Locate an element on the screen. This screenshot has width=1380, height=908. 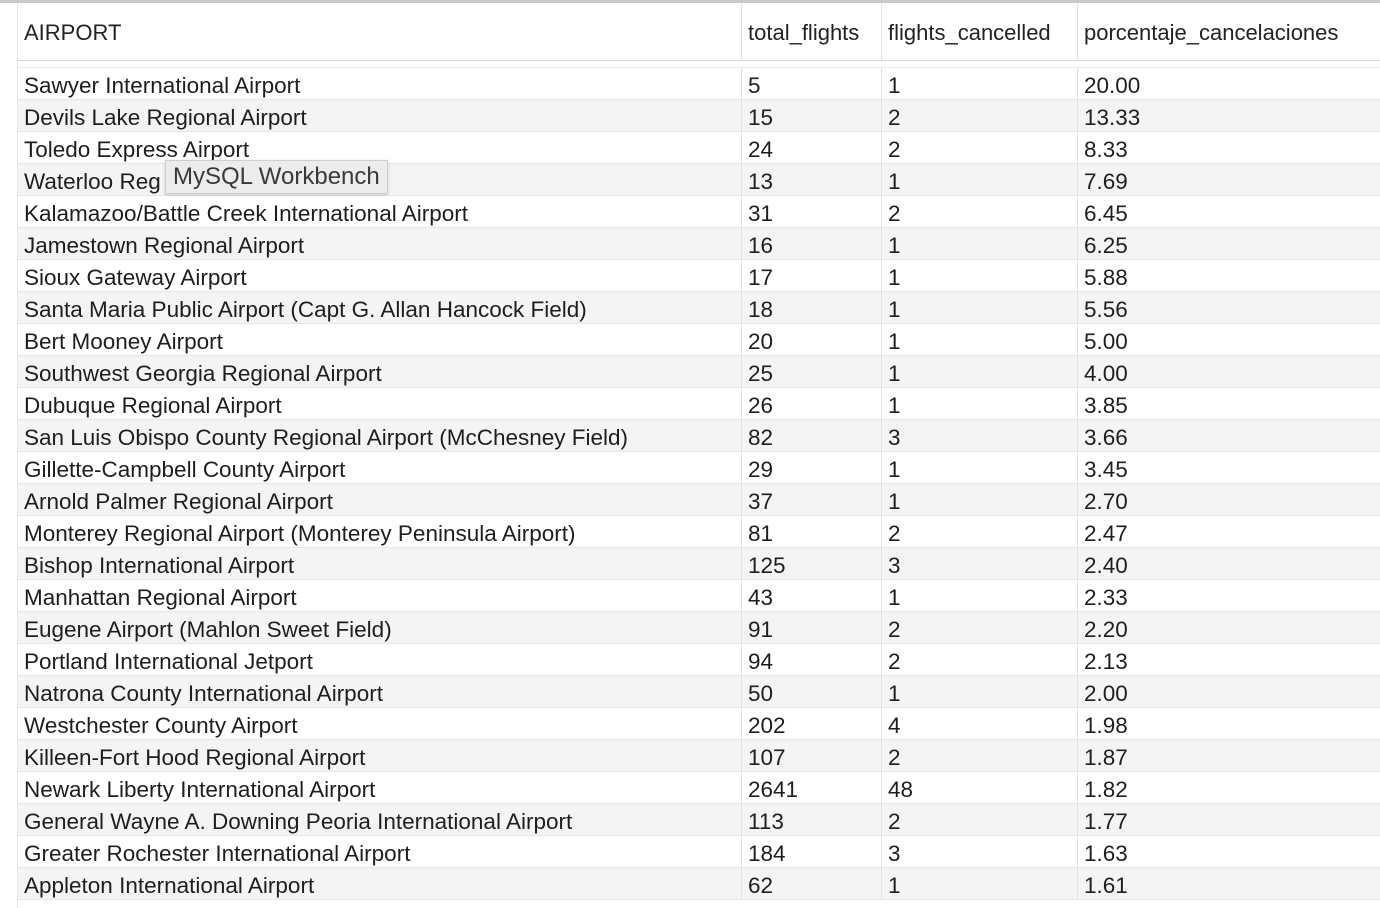
airport-cell: Killeen-Fort Hood Regional Airport is located at coordinates (195, 757).